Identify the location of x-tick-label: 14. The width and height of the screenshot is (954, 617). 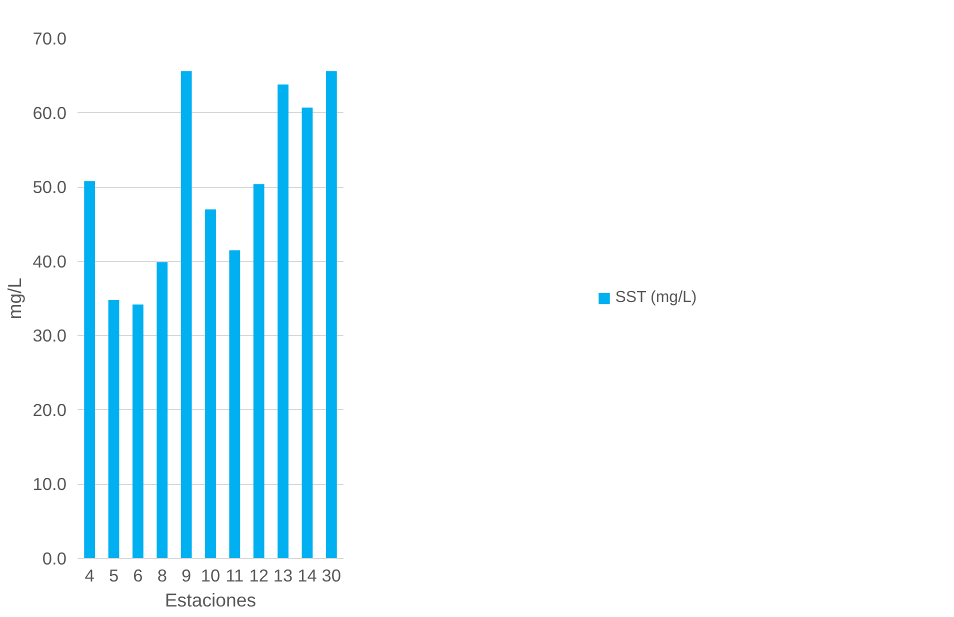
(308, 576).